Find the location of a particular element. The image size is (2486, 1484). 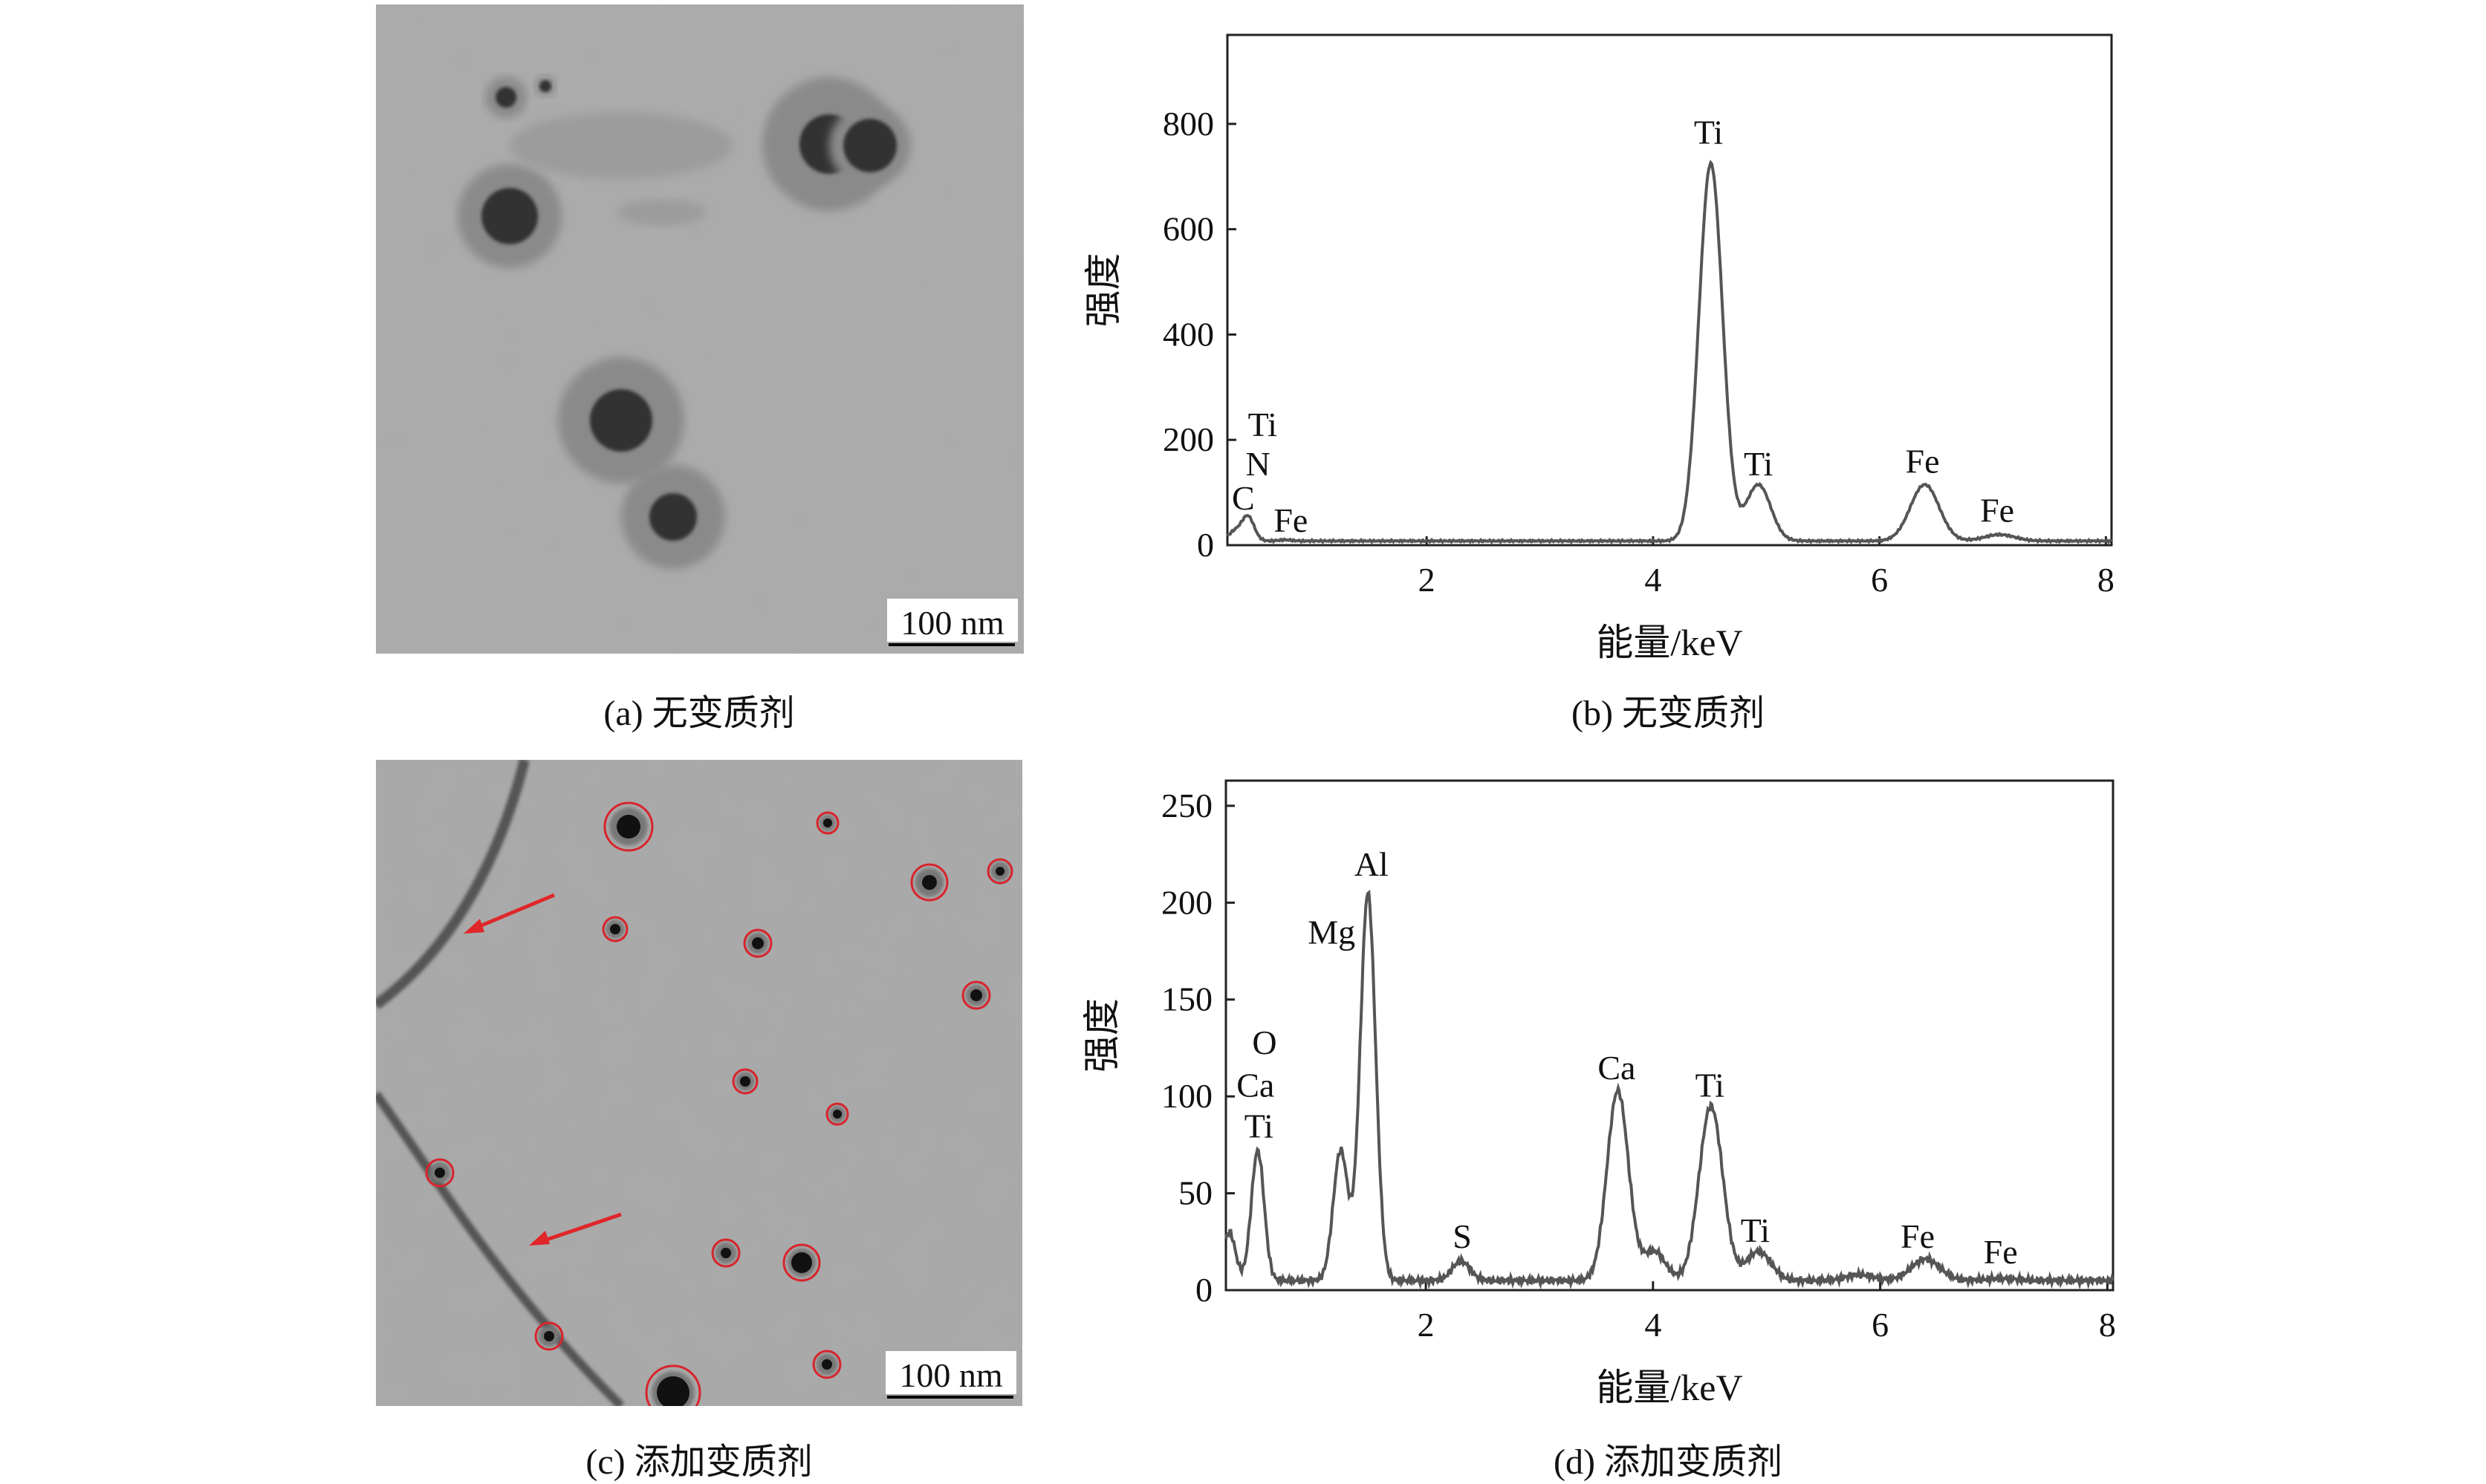

y-tick-label: 400 is located at coordinates (1188, 334).